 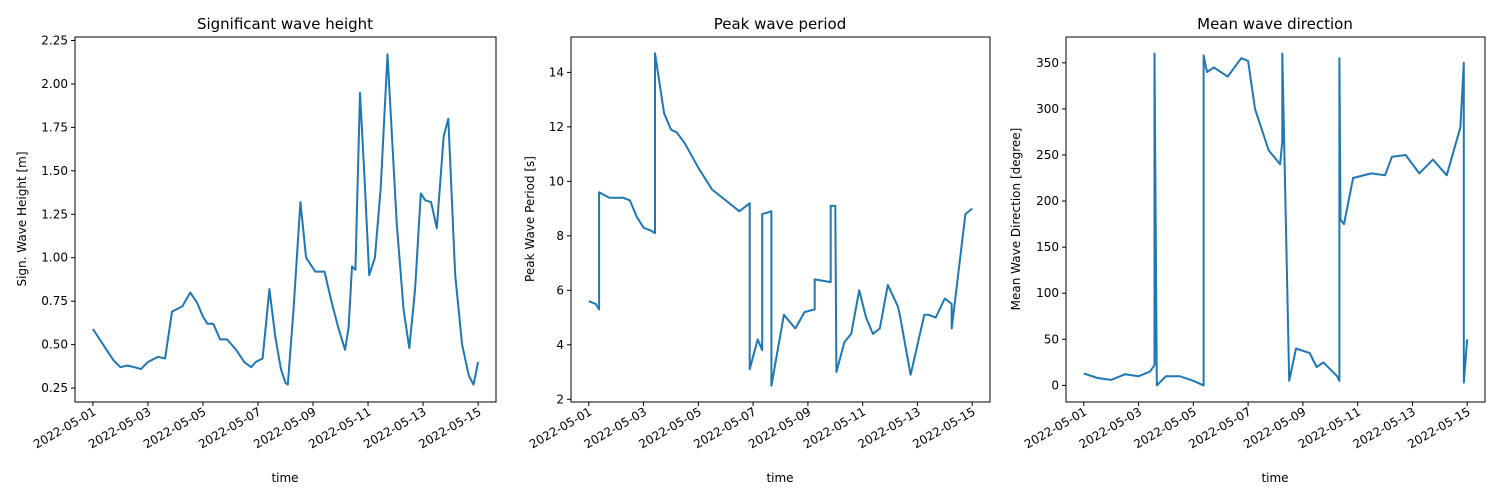 I want to click on y-tick-label: 150, so click(x=1047, y=247).